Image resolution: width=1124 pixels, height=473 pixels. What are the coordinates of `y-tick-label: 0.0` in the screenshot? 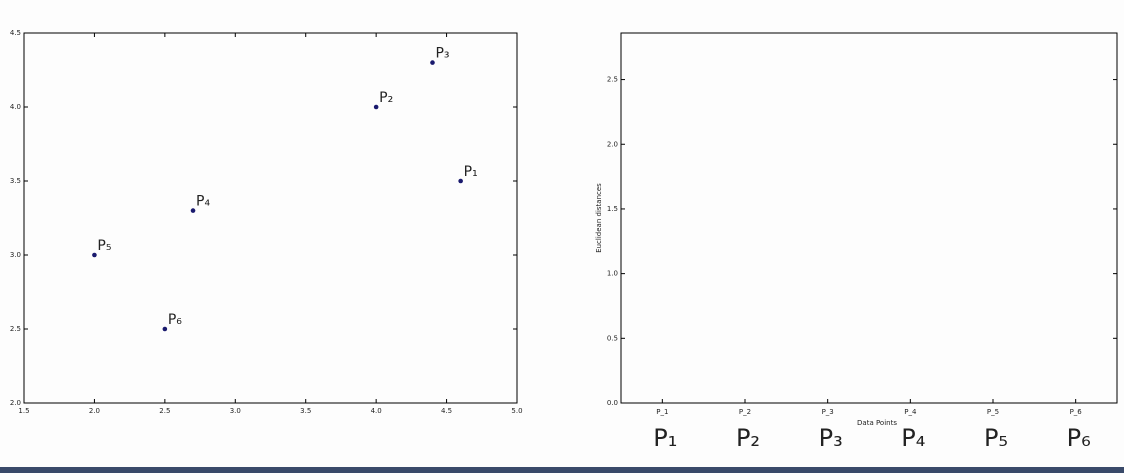 It's located at (612, 403).